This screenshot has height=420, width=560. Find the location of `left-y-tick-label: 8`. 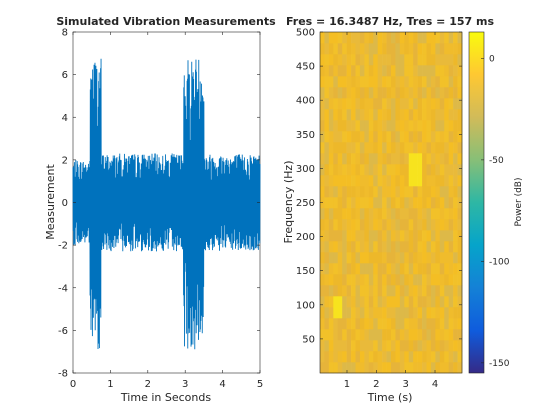

left-y-tick-label: 8 is located at coordinates (65, 33).